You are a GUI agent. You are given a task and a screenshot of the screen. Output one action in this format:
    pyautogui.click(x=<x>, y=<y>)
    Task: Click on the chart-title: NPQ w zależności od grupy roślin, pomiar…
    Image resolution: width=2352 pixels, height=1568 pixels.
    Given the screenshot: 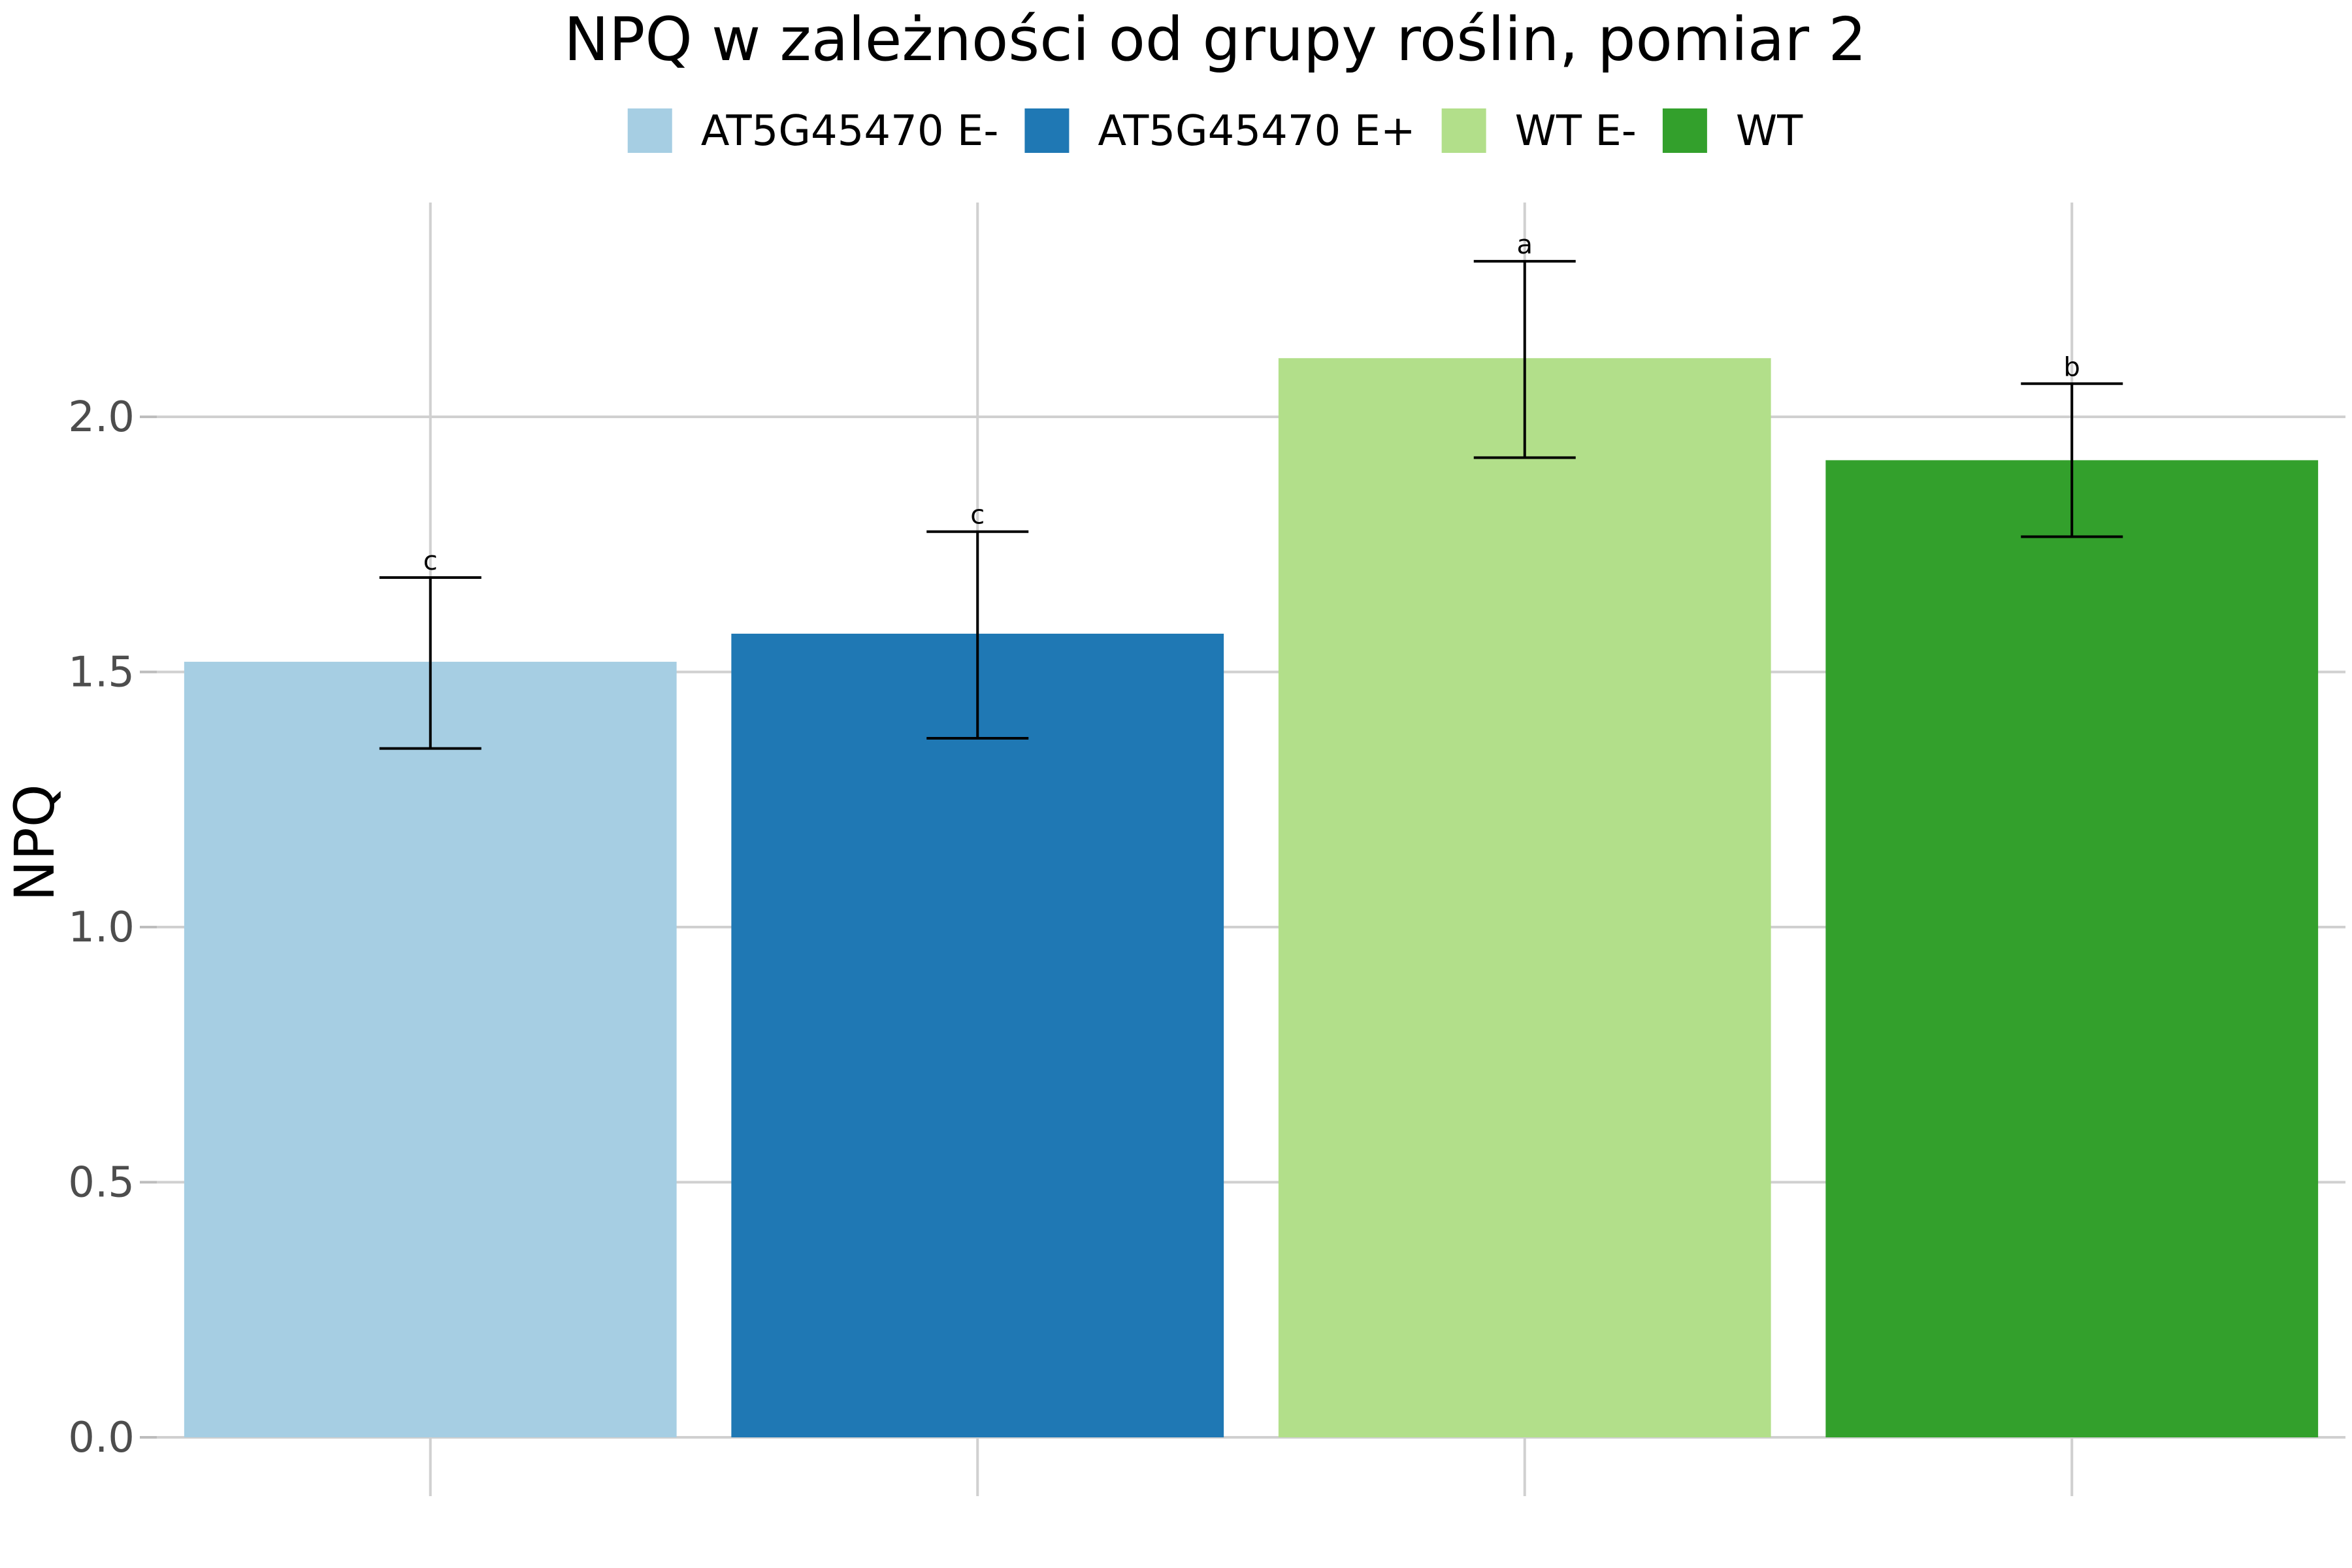 What is the action you would take?
    pyautogui.click(x=1215, y=39)
    